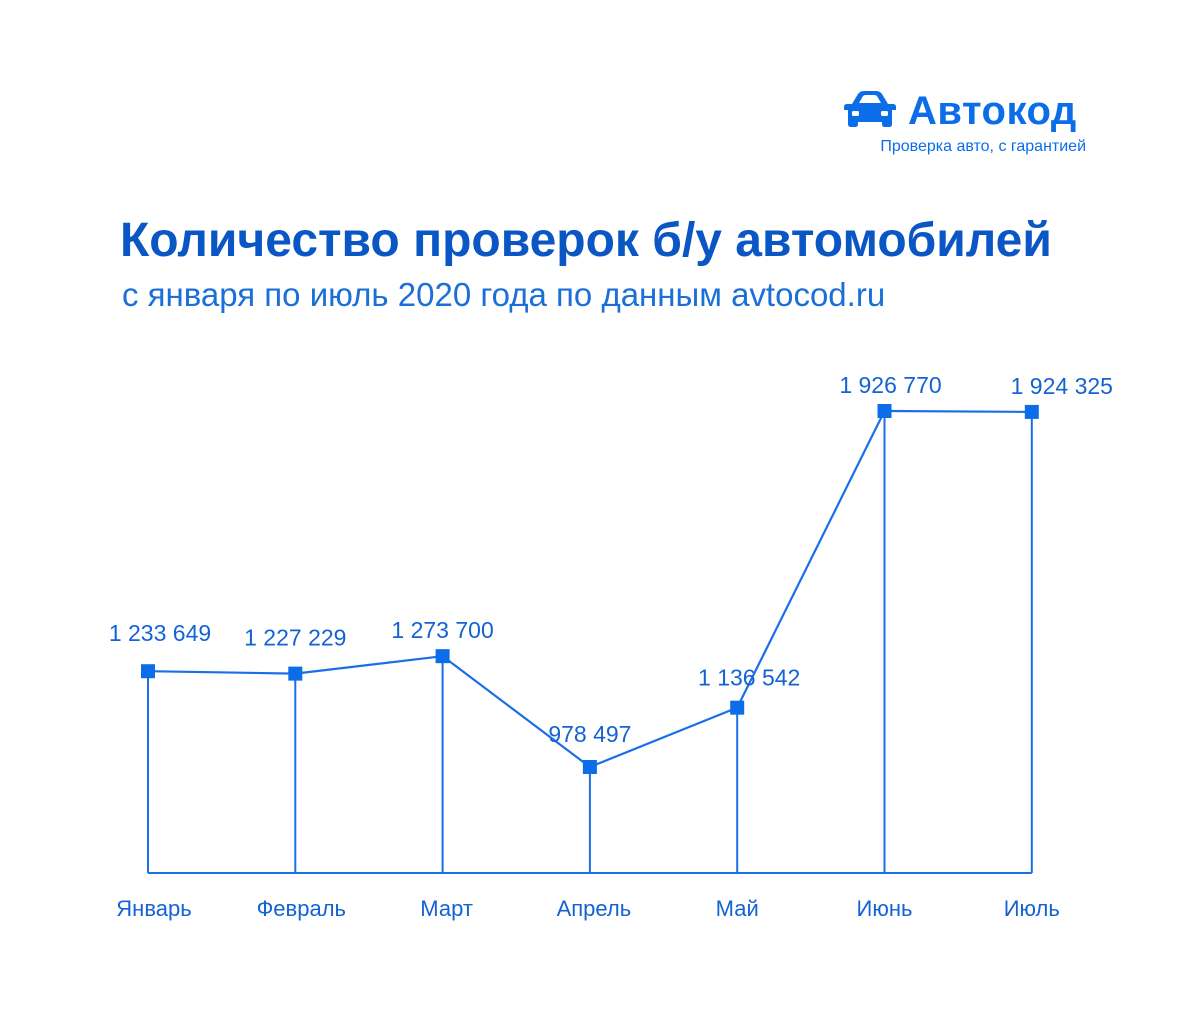 This screenshot has height=1009, width=1200. What do you see at coordinates (983, 146) in the screenshot?
I see `brand-tagline: Проверка авто, с гарантией` at bounding box center [983, 146].